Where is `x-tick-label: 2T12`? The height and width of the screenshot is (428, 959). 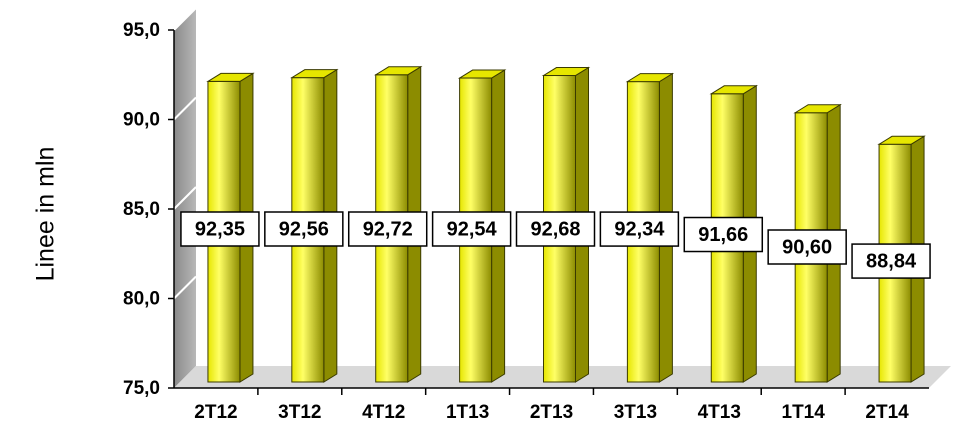
x-tick-label: 2T12 is located at coordinates (215, 412).